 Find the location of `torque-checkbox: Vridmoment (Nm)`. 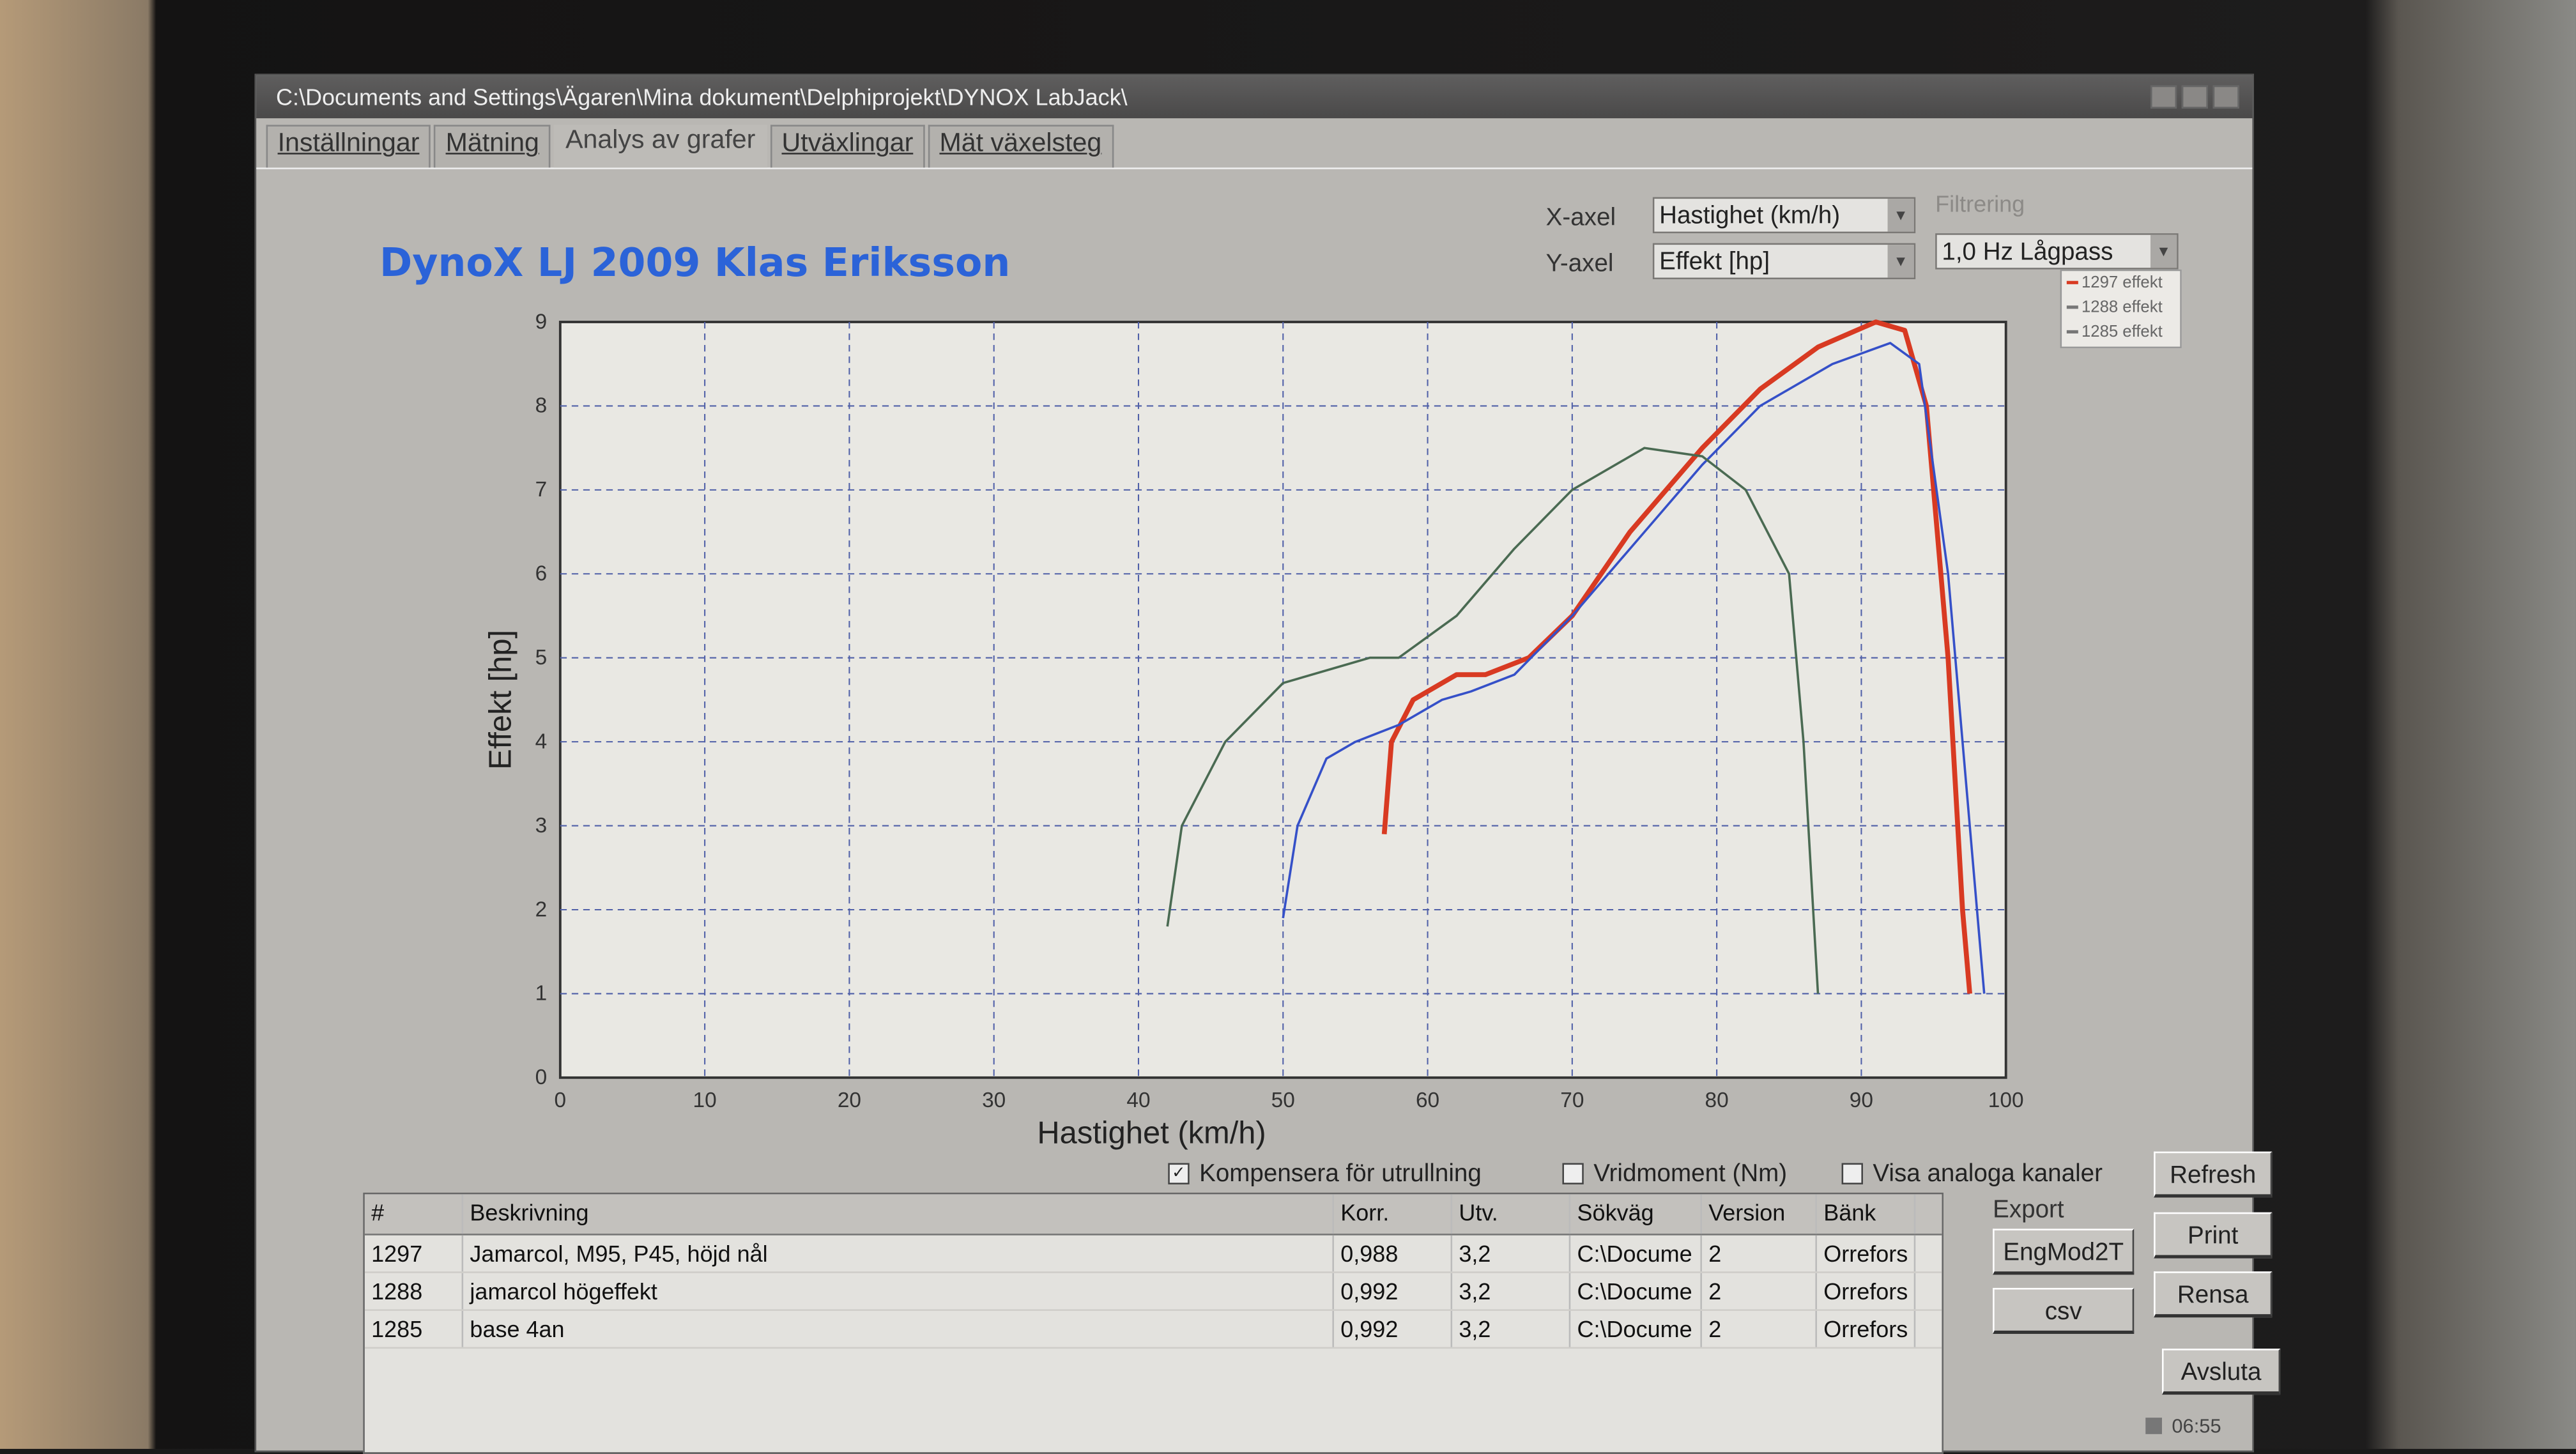

torque-checkbox: Vridmoment (Nm) is located at coordinates (1674, 1173).